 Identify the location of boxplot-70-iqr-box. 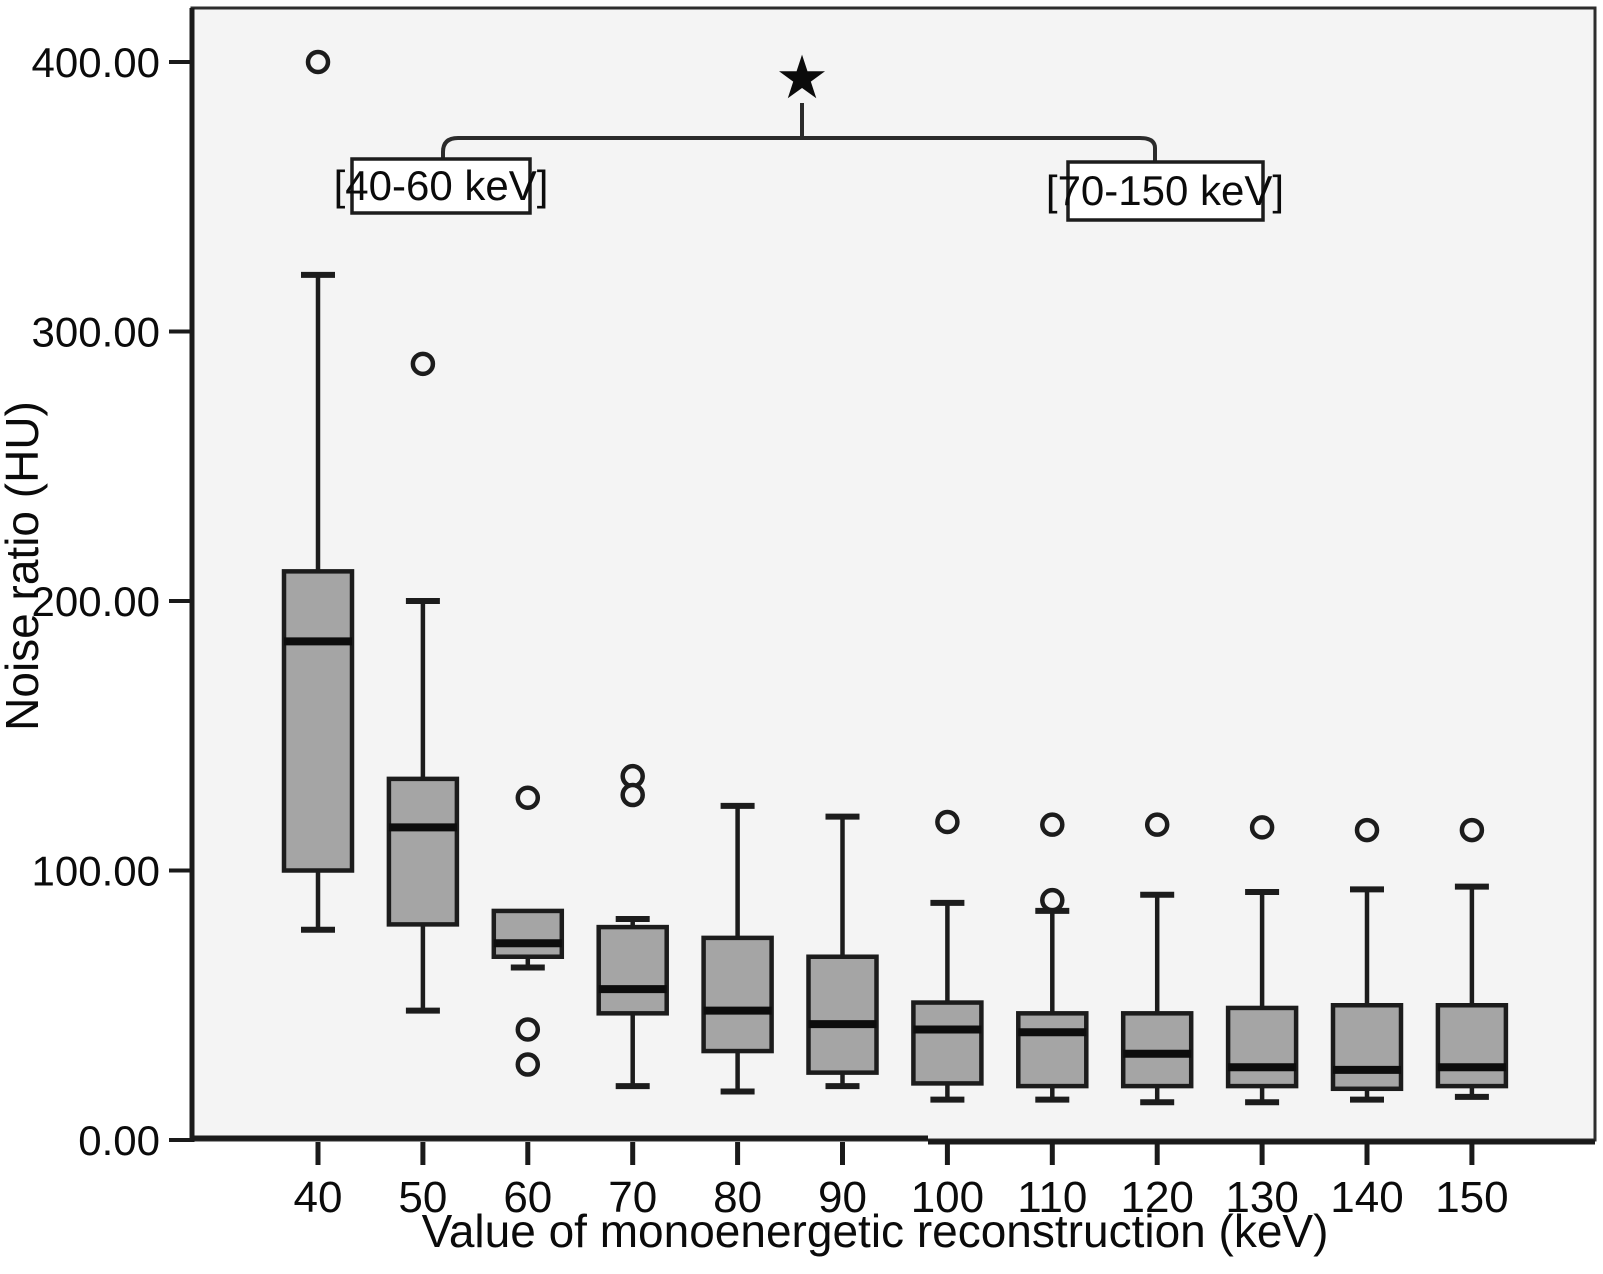
(632, 970).